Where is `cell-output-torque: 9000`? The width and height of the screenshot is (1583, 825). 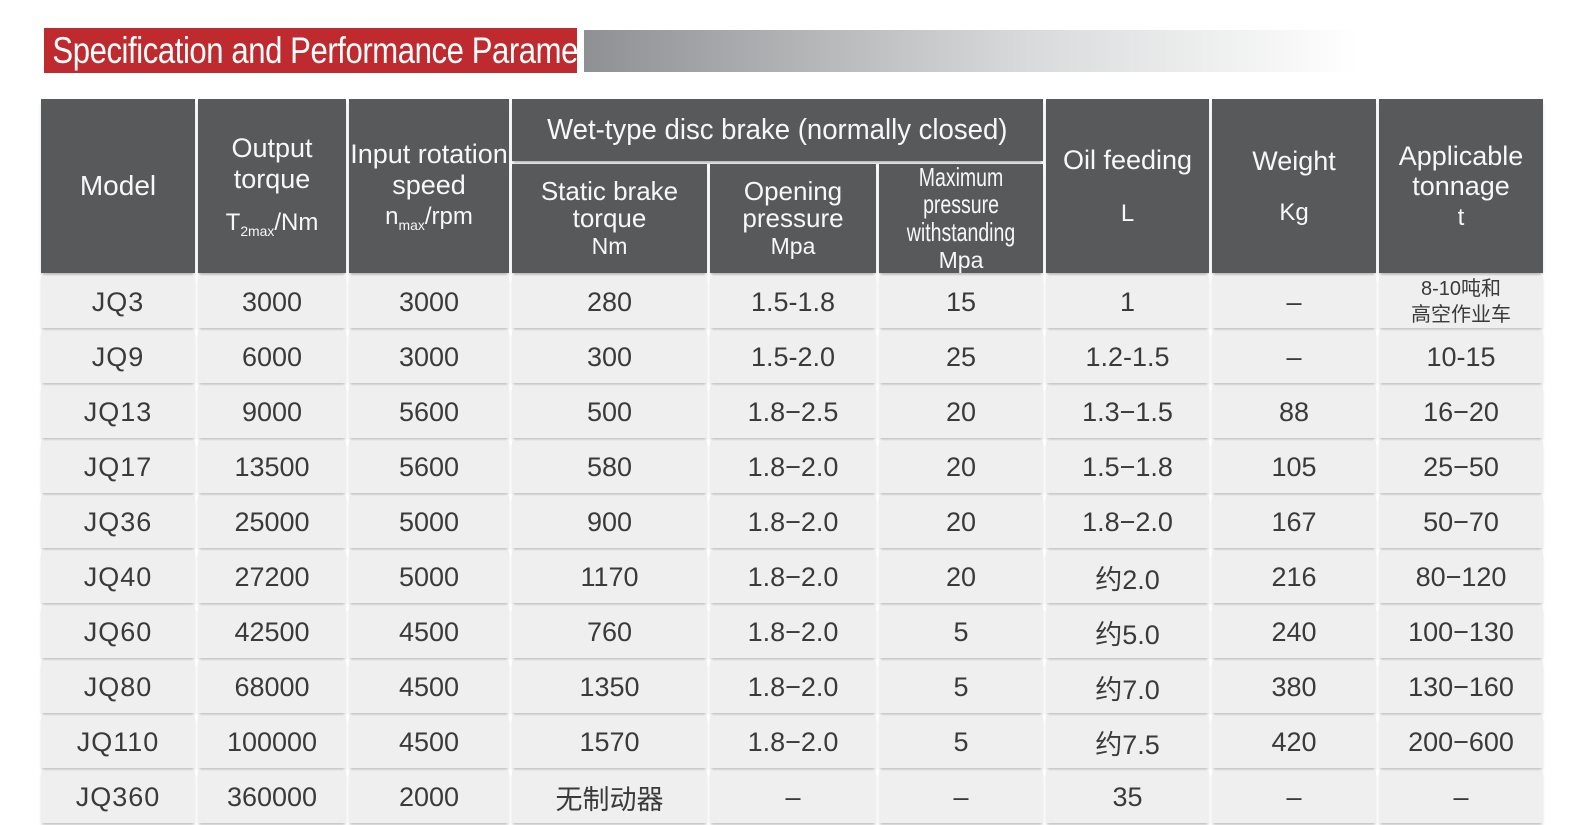 cell-output-torque: 9000 is located at coordinates (272, 412).